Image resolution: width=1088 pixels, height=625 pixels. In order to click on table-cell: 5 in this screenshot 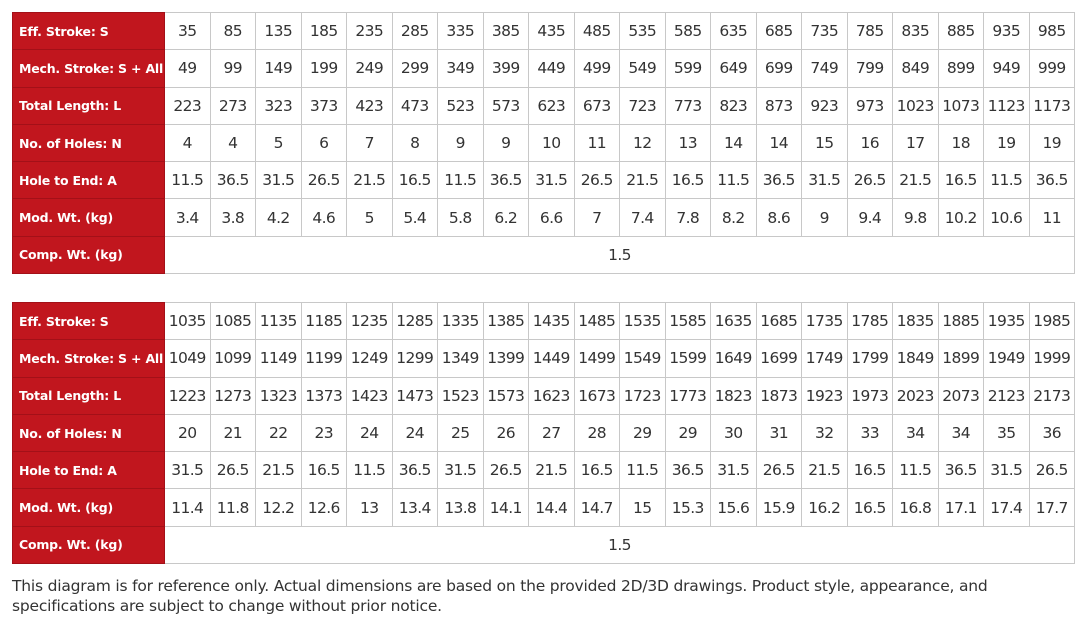, I will do `click(369, 217)`.